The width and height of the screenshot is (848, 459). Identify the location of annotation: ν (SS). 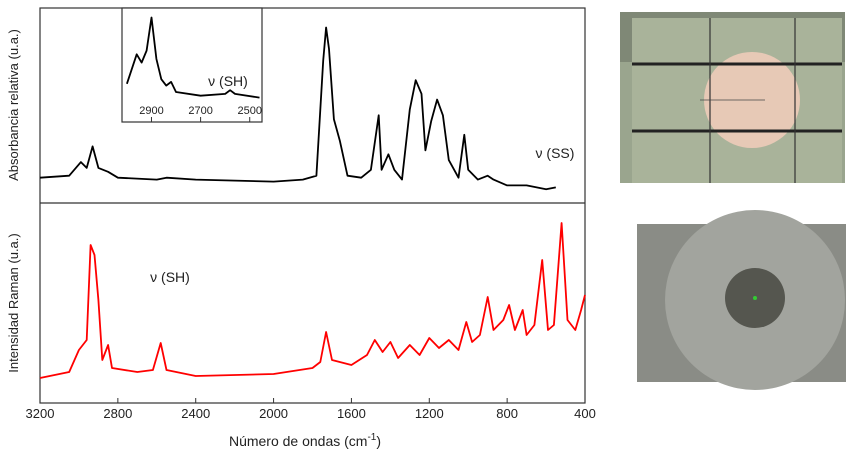
(555, 153).